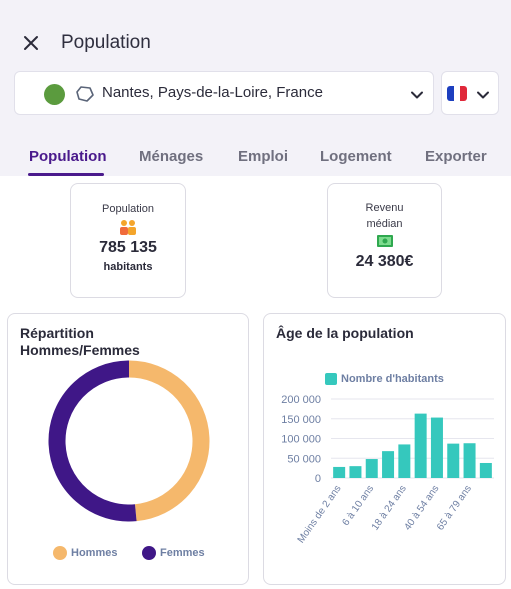 Image resolution: width=511 pixels, height=589 pixels. What do you see at coordinates (263, 156) in the screenshot?
I see `tab-emploi: Emploi` at bounding box center [263, 156].